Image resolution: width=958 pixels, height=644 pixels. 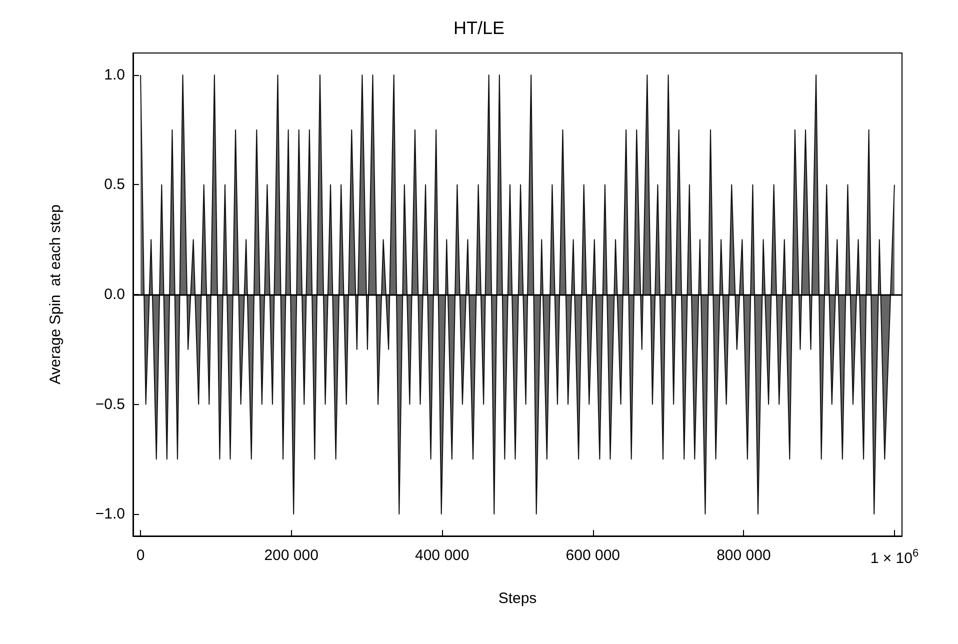 What do you see at coordinates (114, 294) in the screenshot?
I see `y-tick-label: 0.0` at bounding box center [114, 294].